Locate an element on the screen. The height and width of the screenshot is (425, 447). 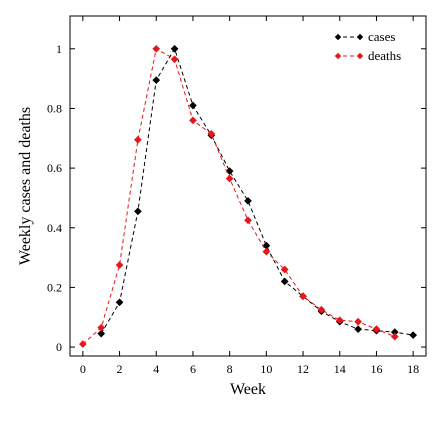
x-tick-label: 0 is located at coordinates (83, 369).